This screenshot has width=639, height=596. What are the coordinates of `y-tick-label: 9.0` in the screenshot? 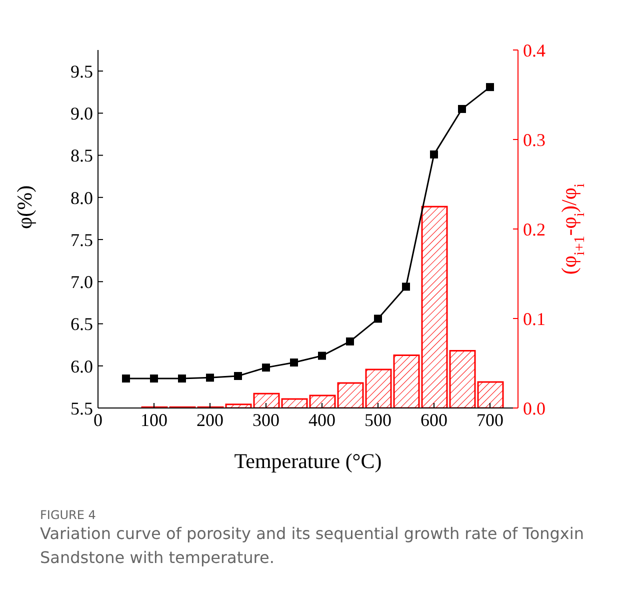 It's located at (81, 114).